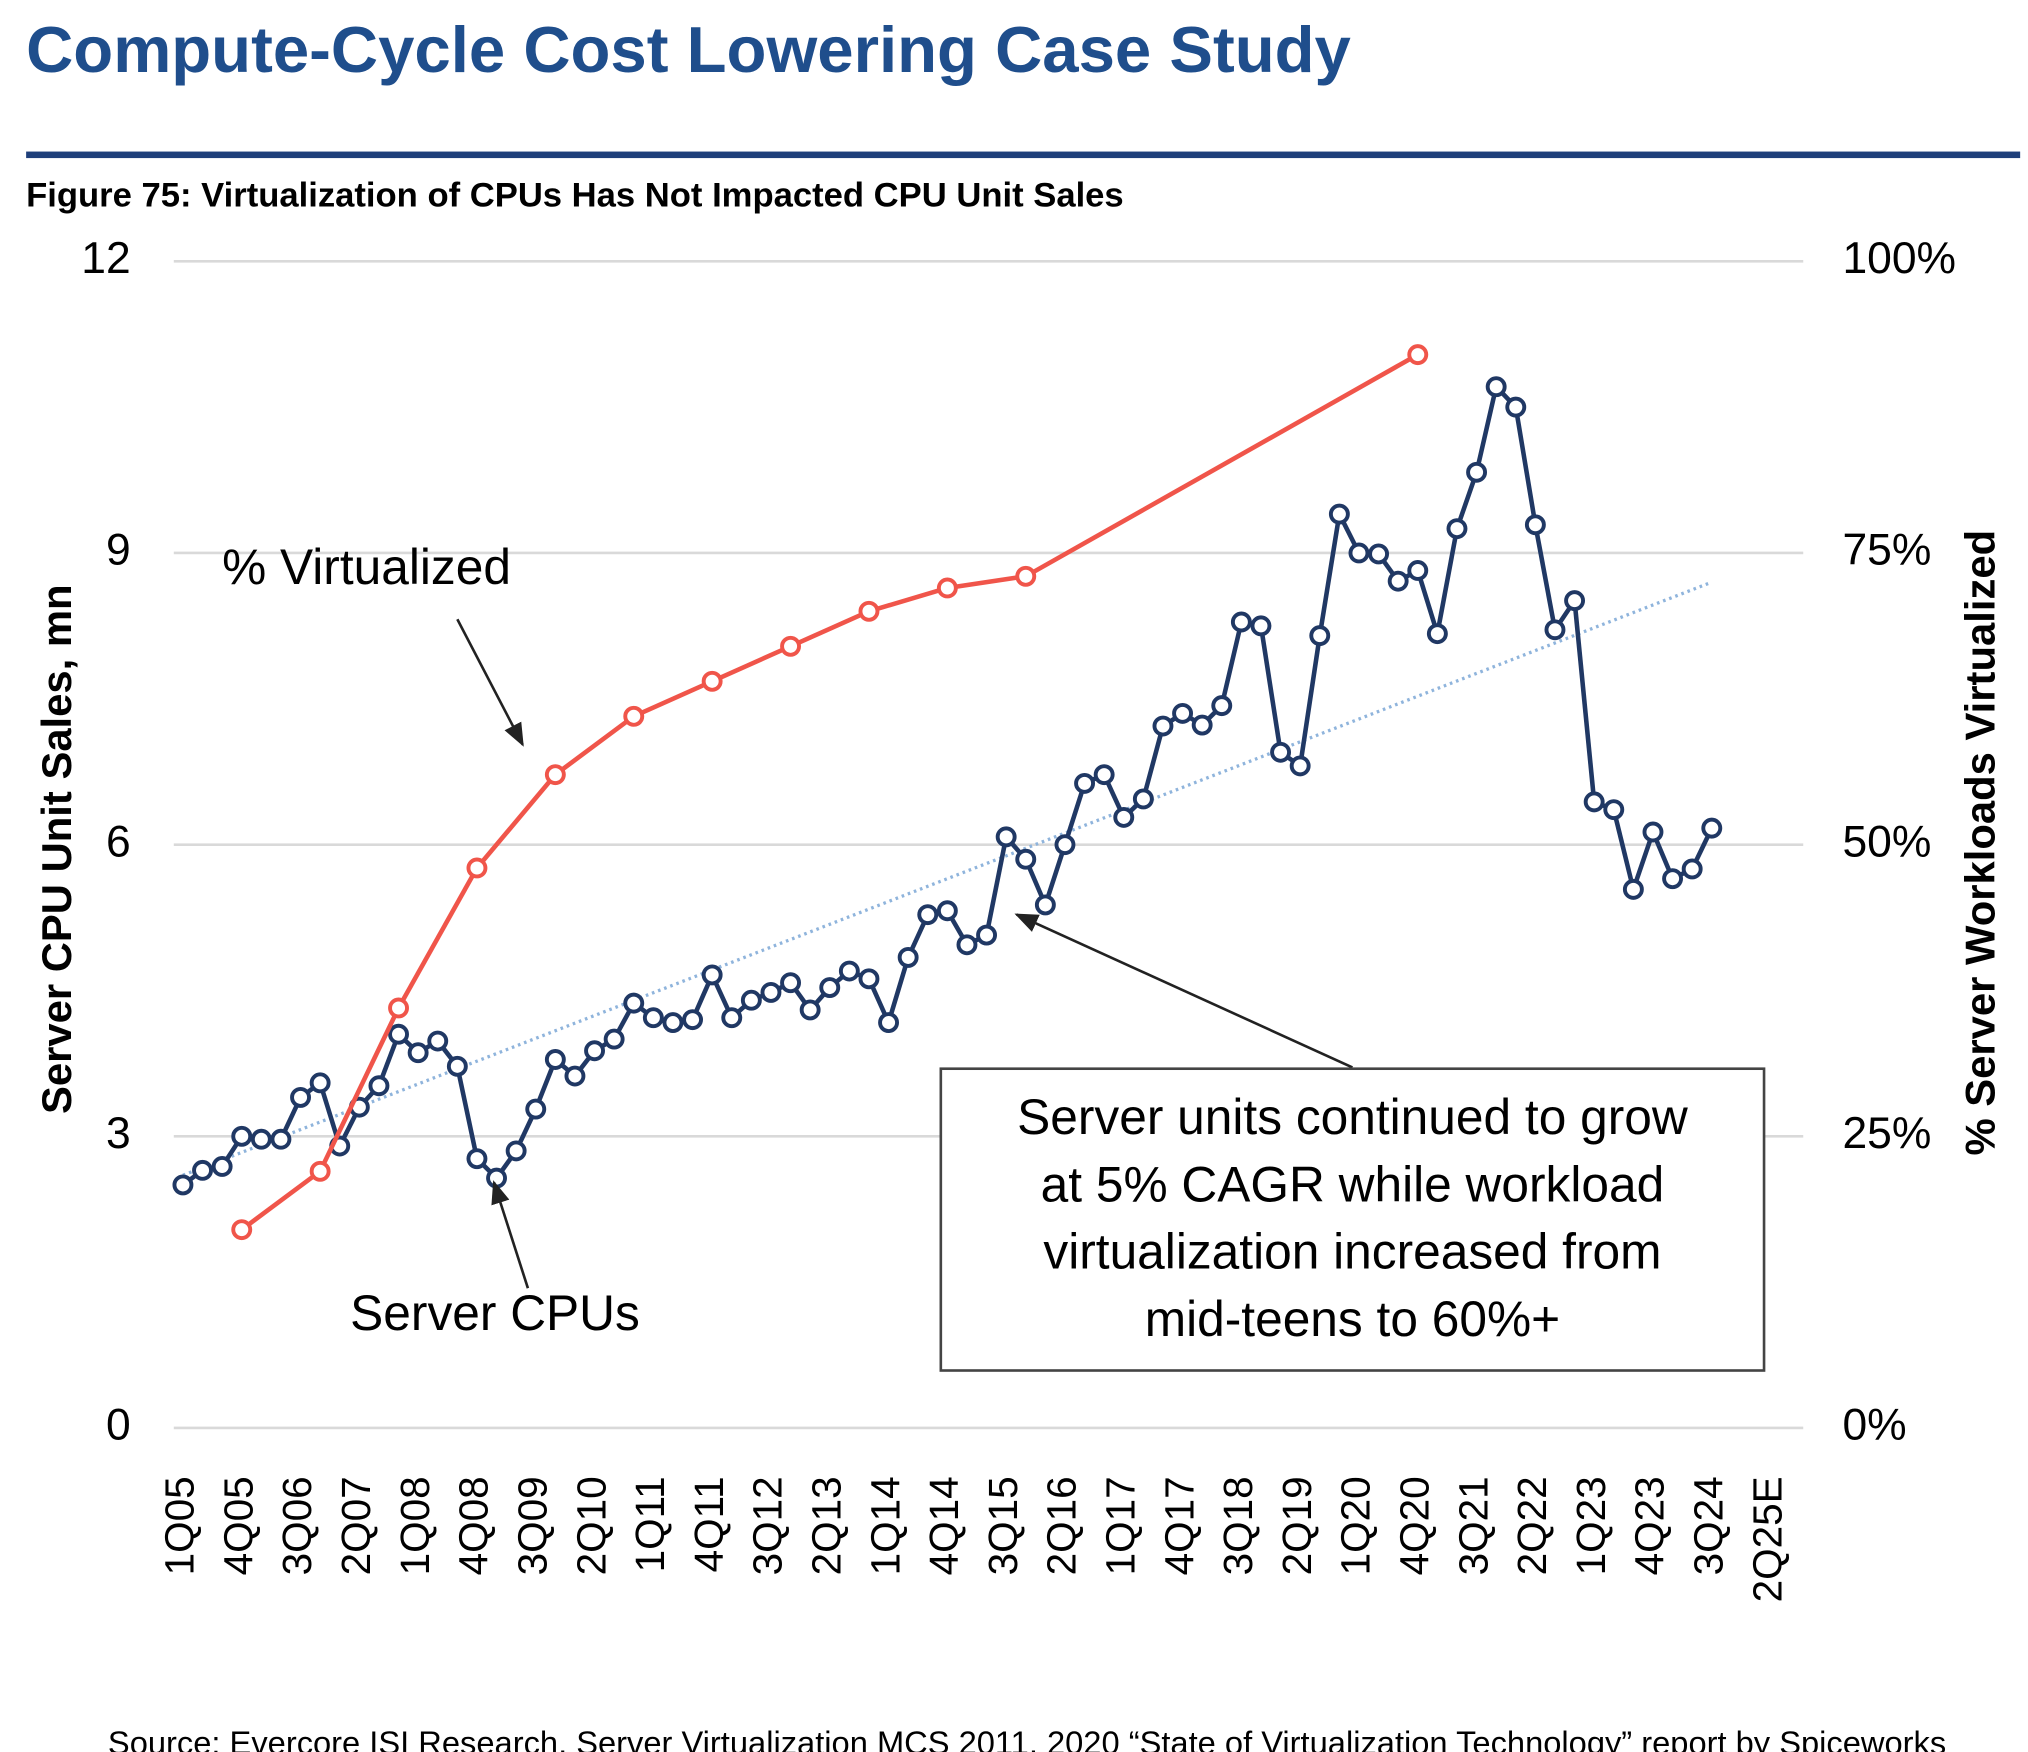  What do you see at coordinates (1767, 1539) in the screenshot?
I see `x-tick-label: 2Q25E` at bounding box center [1767, 1539].